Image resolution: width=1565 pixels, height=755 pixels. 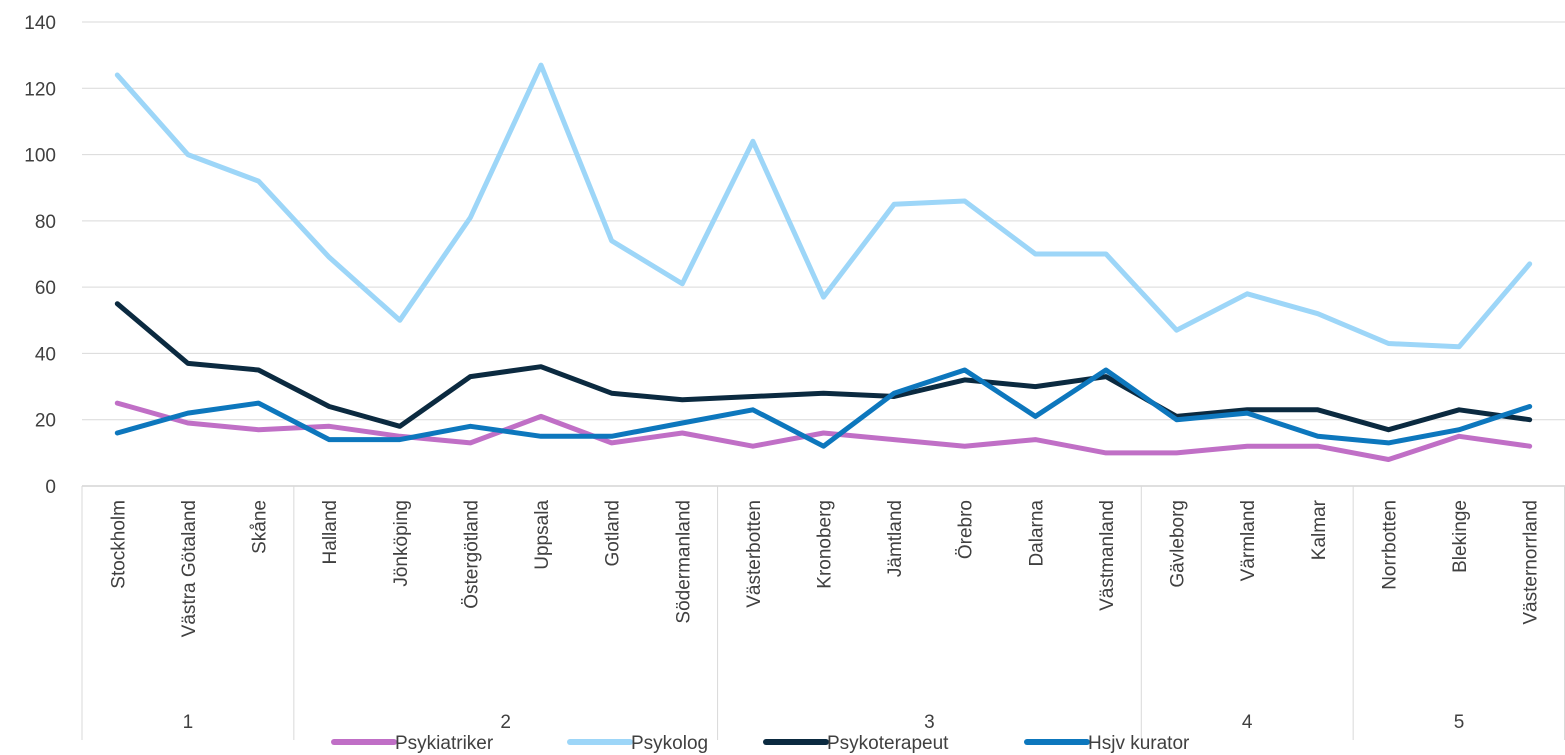 What do you see at coordinates (929, 722) in the screenshot?
I see `group-label: 3` at bounding box center [929, 722].